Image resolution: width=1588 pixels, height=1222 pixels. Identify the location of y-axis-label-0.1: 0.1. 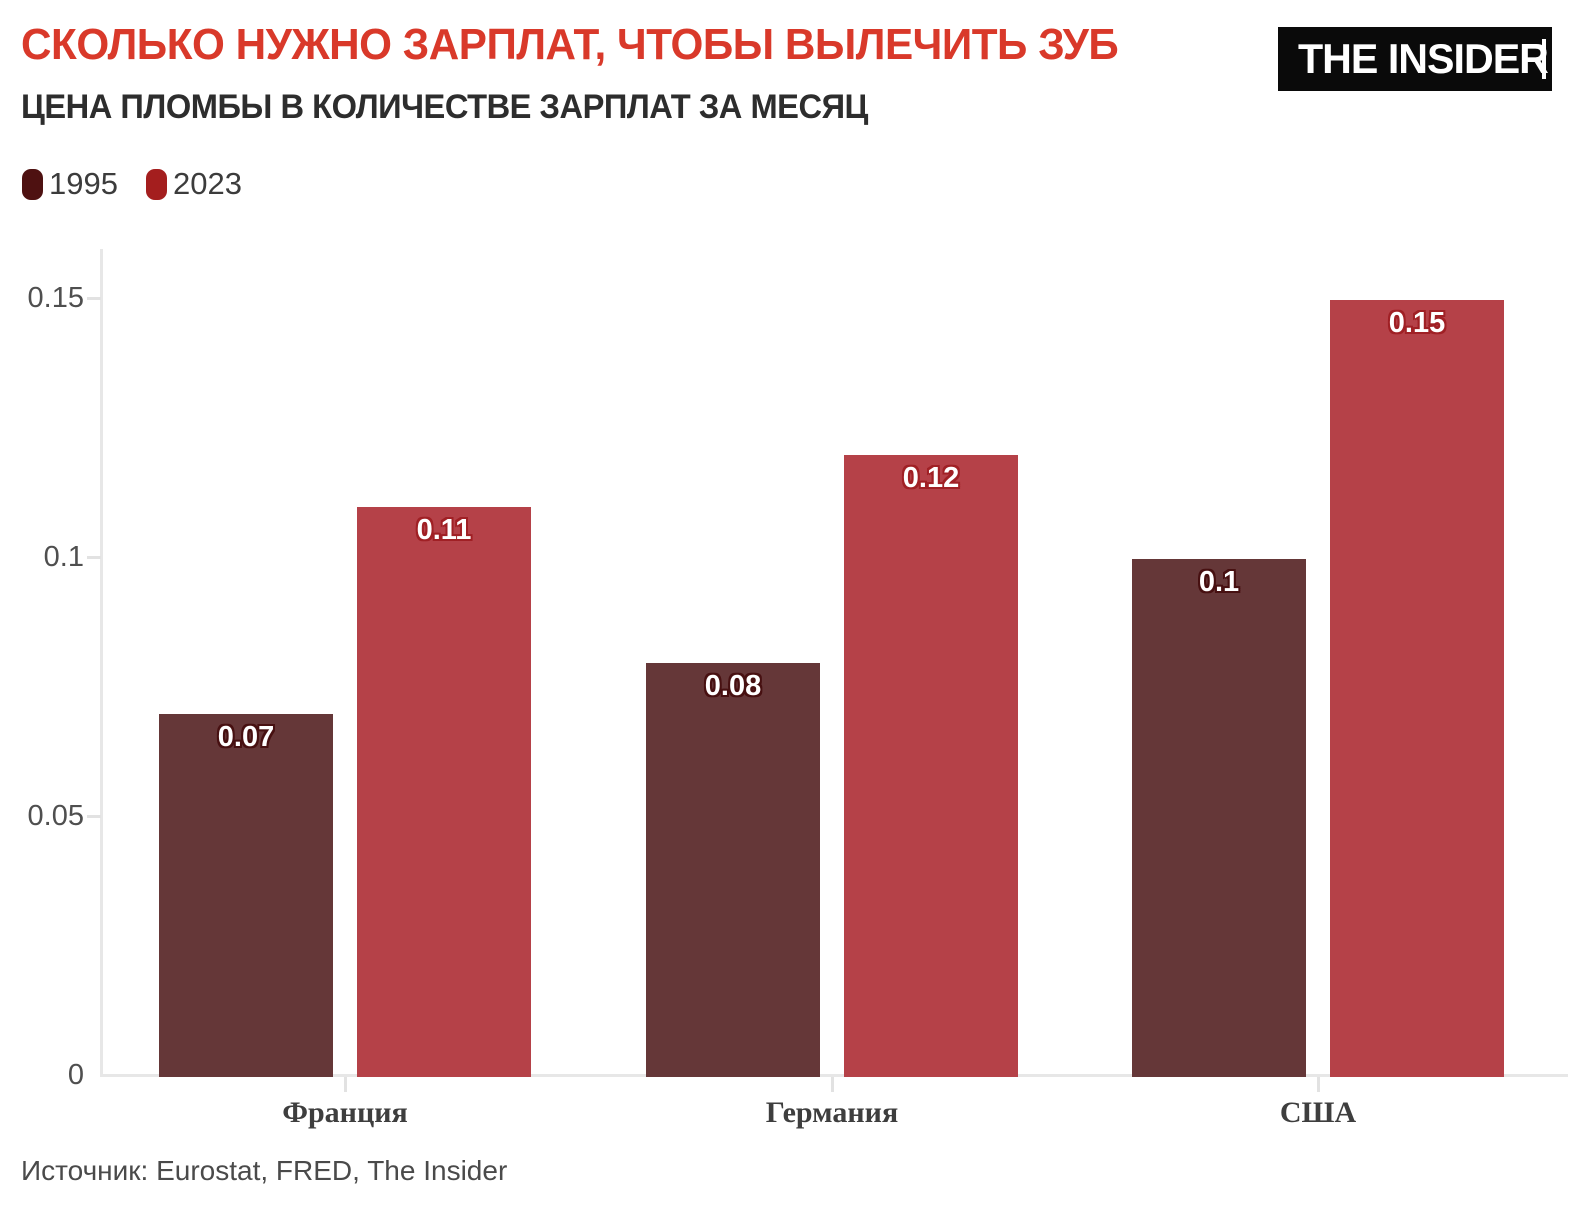
(63, 557).